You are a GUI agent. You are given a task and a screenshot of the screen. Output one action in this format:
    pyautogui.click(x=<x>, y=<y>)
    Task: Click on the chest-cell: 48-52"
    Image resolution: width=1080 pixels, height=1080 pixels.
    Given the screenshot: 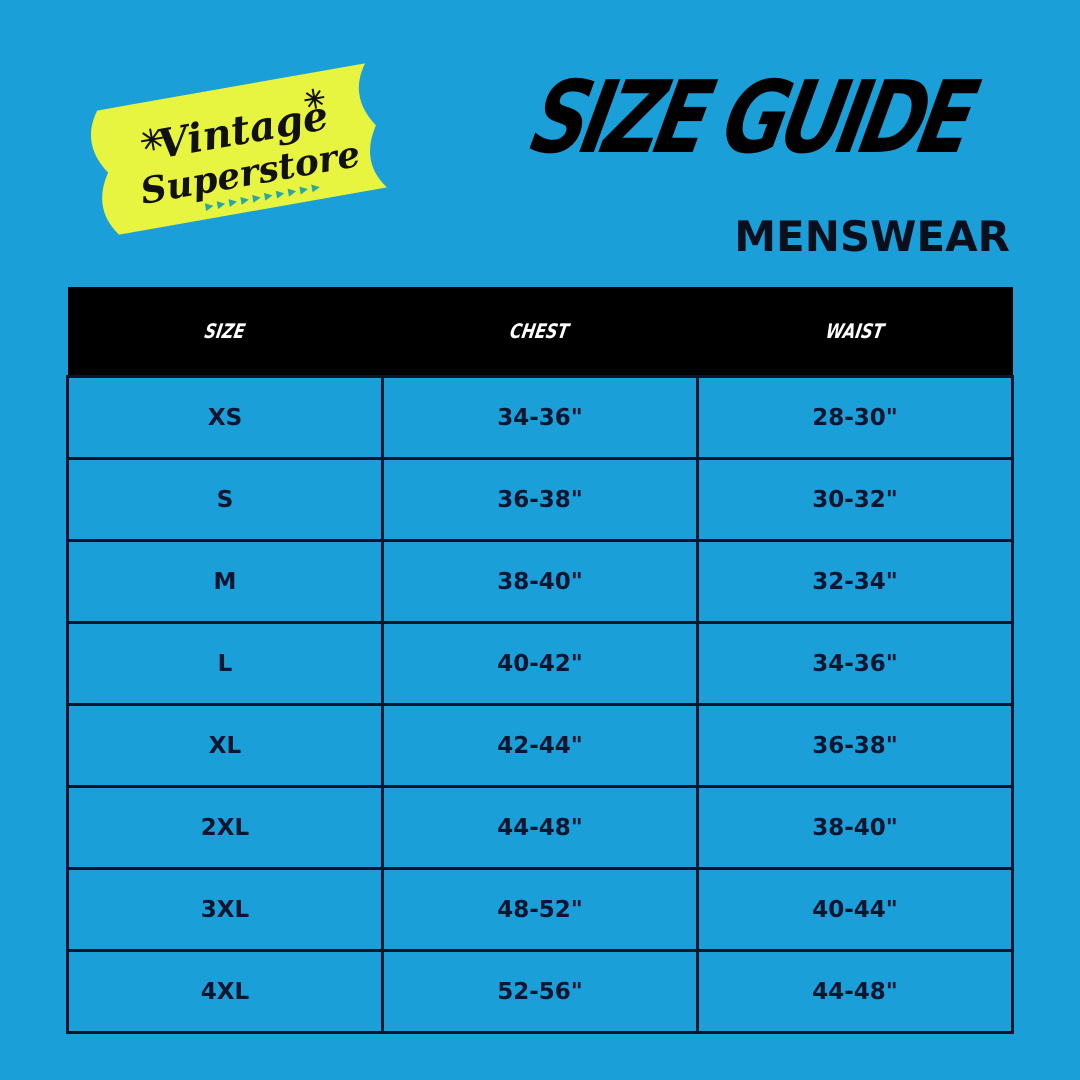 What is the action you would take?
    pyautogui.click(x=540, y=909)
    